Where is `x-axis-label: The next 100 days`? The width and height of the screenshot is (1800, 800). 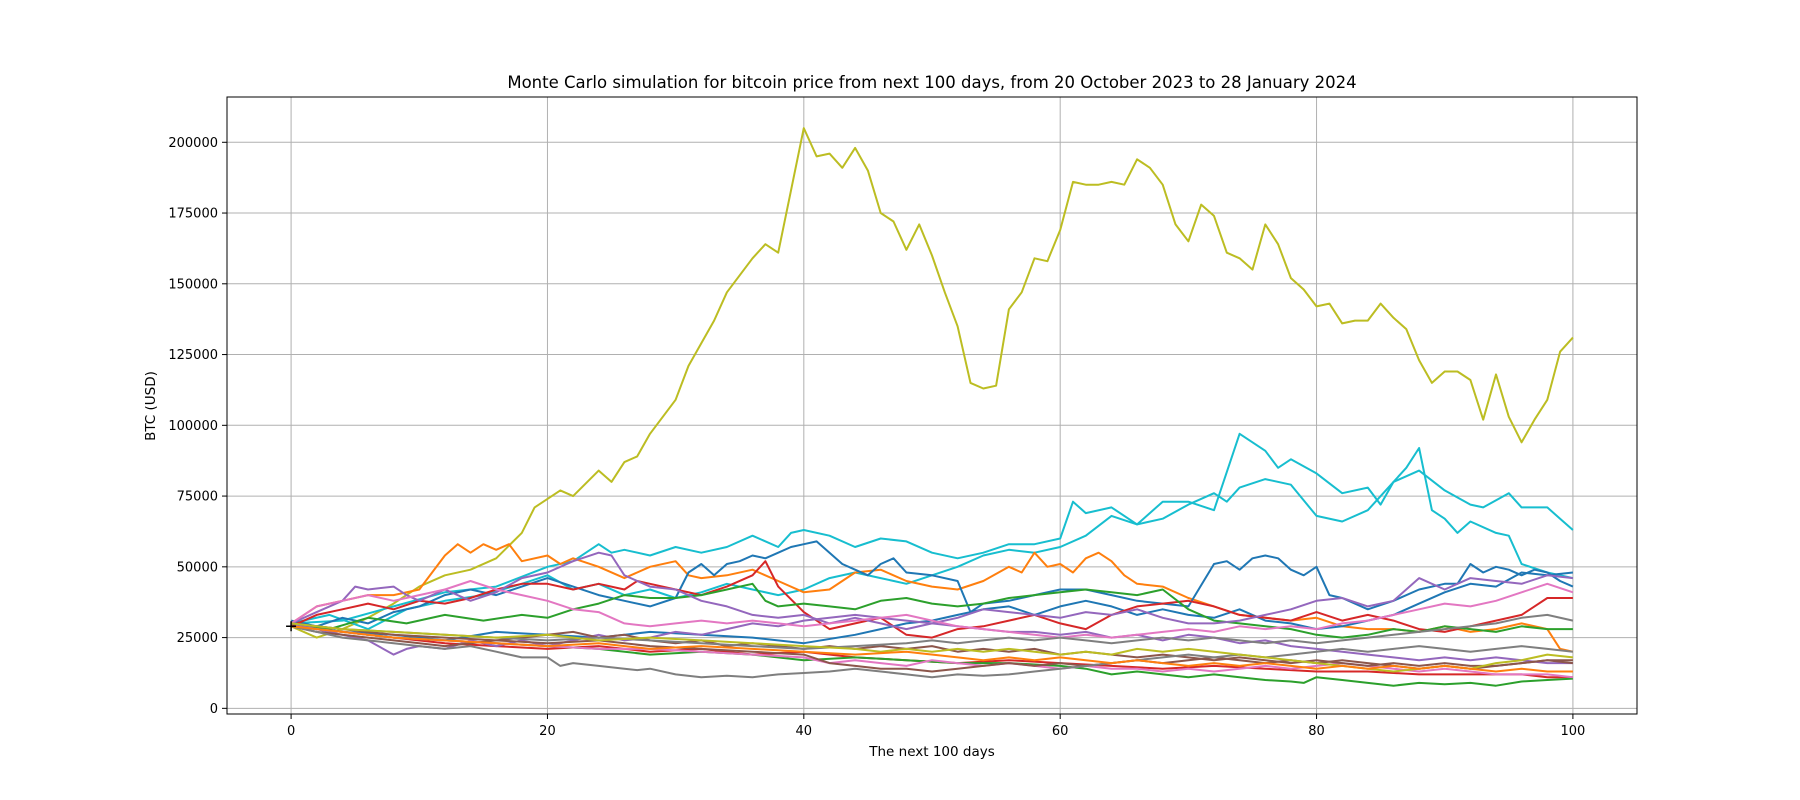 x-axis-label: The next 100 days is located at coordinates (931, 752).